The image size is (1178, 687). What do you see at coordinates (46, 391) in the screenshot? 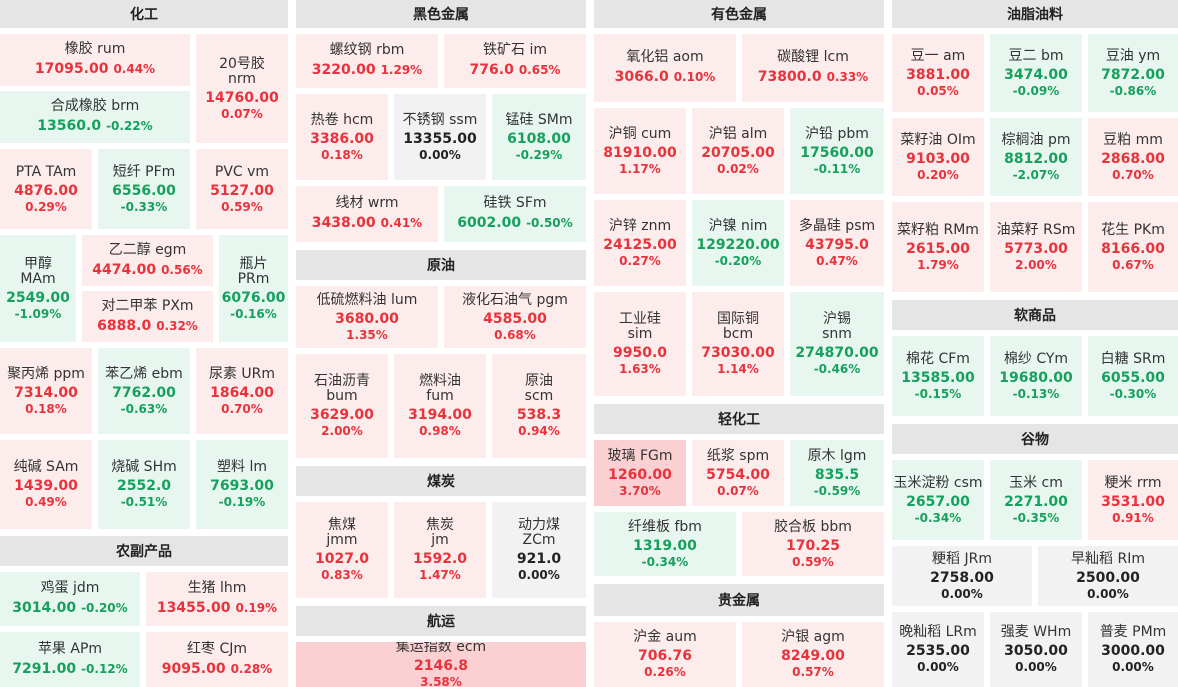
I see `futures-tile-ppm: 聚丙烯 ppm 7314.00 0.18%` at bounding box center [46, 391].